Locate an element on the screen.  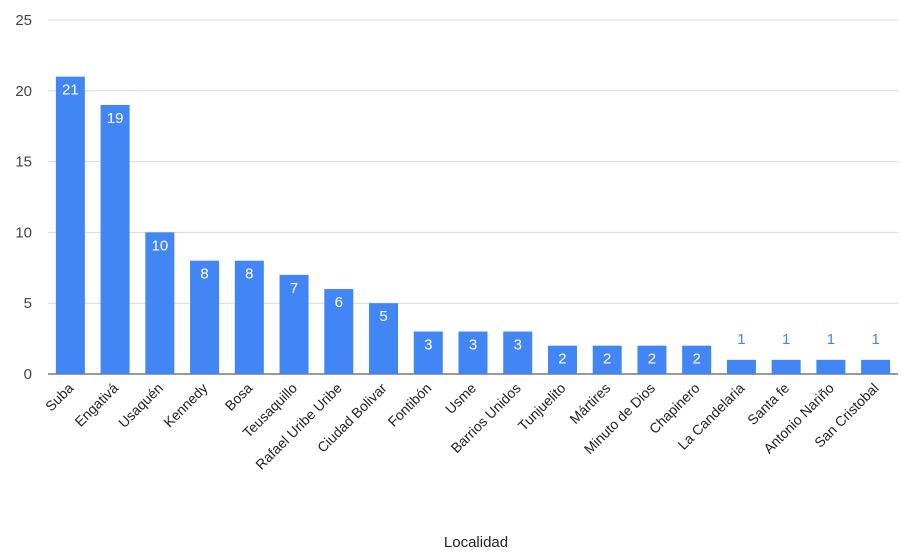
x-tick-label: Bosa is located at coordinates (239, 397).